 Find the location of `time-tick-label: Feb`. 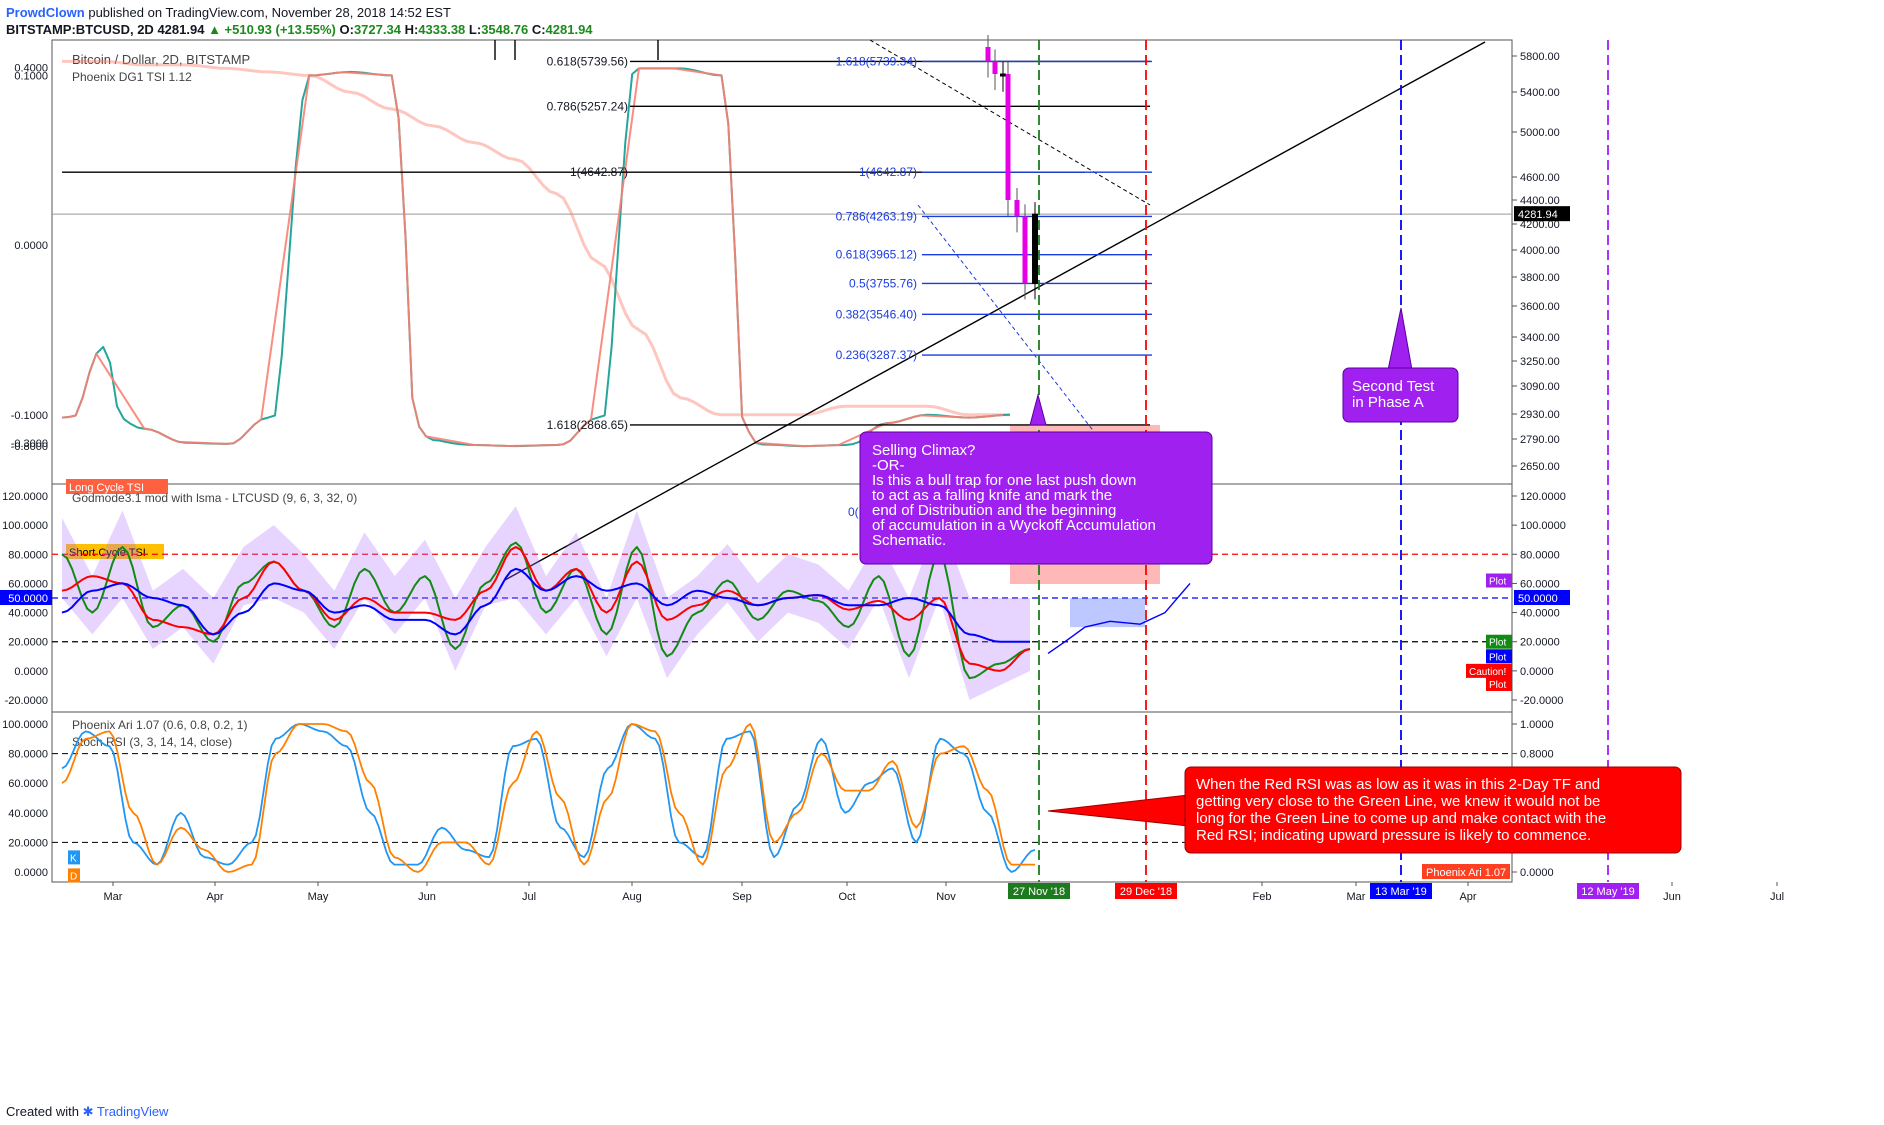

time-tick-label: Feb is located at coordinates (1262, 897).